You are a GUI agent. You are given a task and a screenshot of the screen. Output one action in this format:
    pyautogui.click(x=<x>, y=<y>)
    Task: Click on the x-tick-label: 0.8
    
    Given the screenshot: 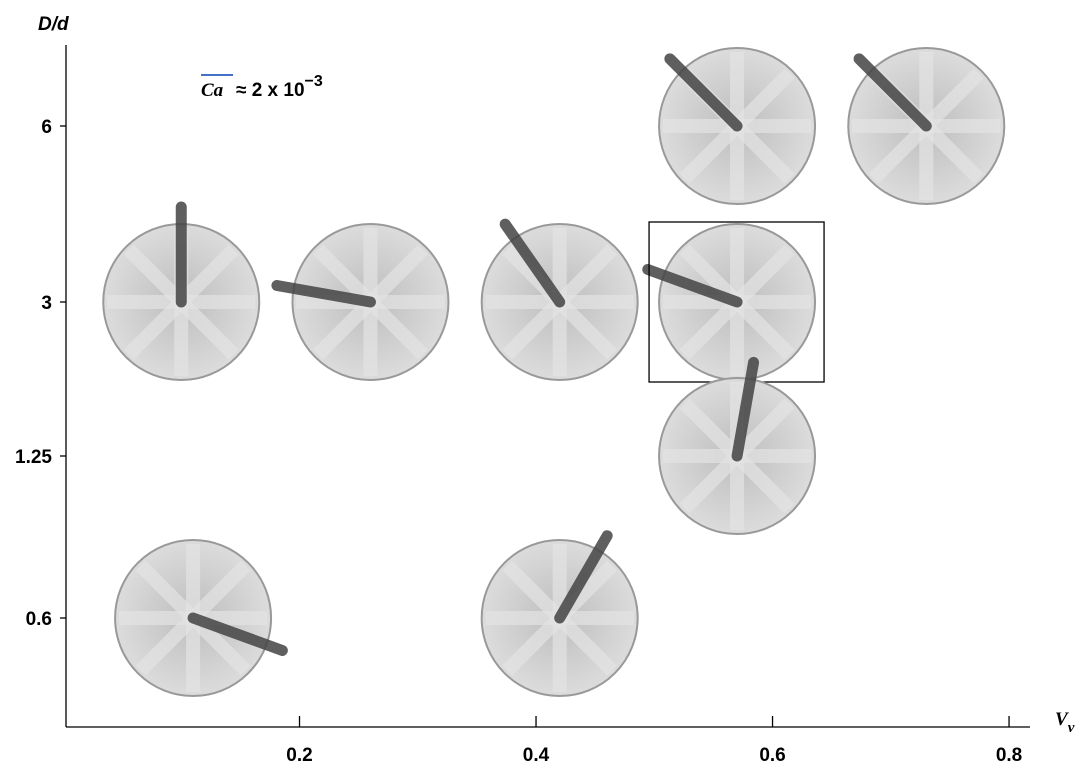 What is the action you would take?
    pyautogui.click(x=1009, y=755)
    